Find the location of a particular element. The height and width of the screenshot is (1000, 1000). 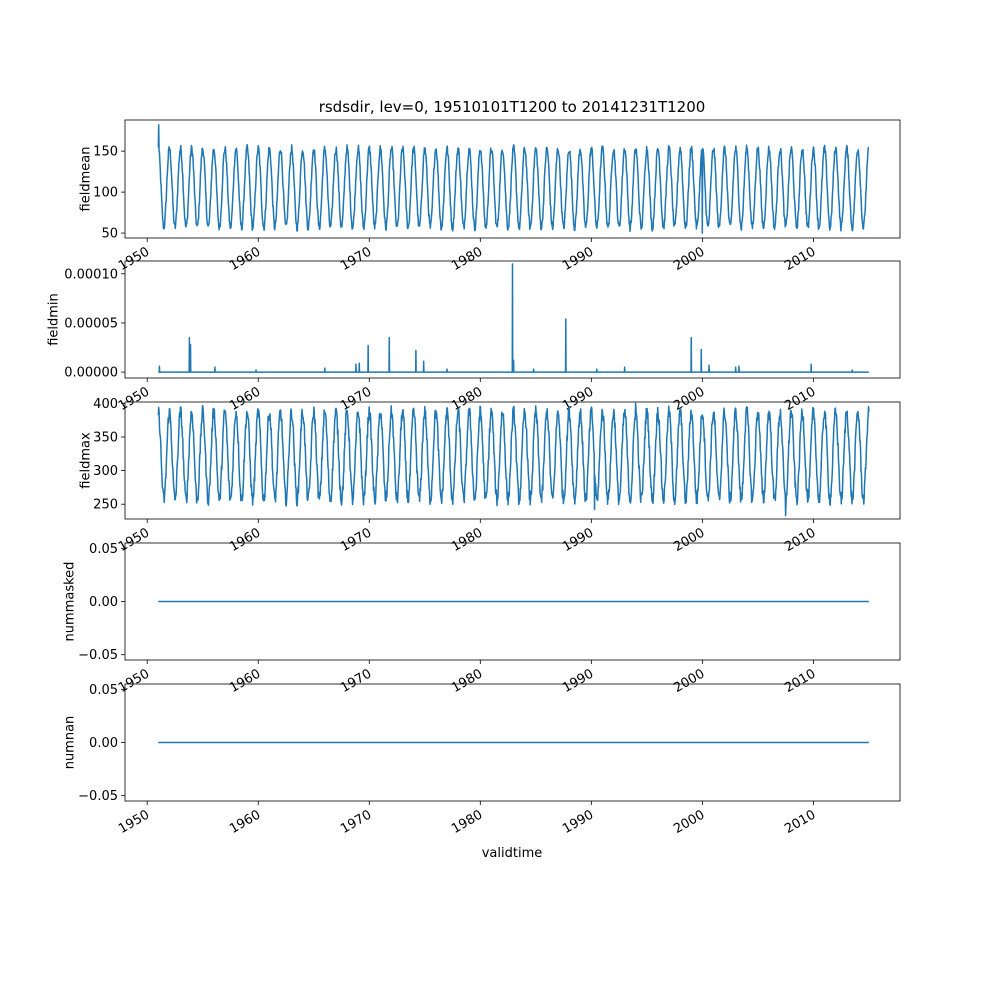

series-line-fieldmean is located at coordinates (513, 179).